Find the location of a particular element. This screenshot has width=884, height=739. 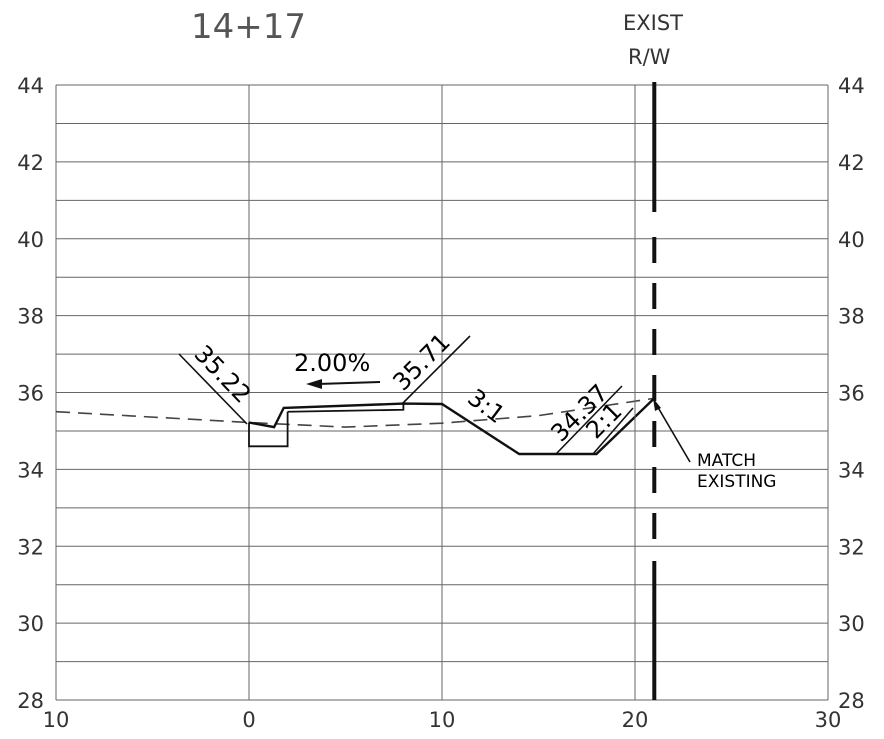

y-tick-label-right: 40 is located at coordinates (851, 240).